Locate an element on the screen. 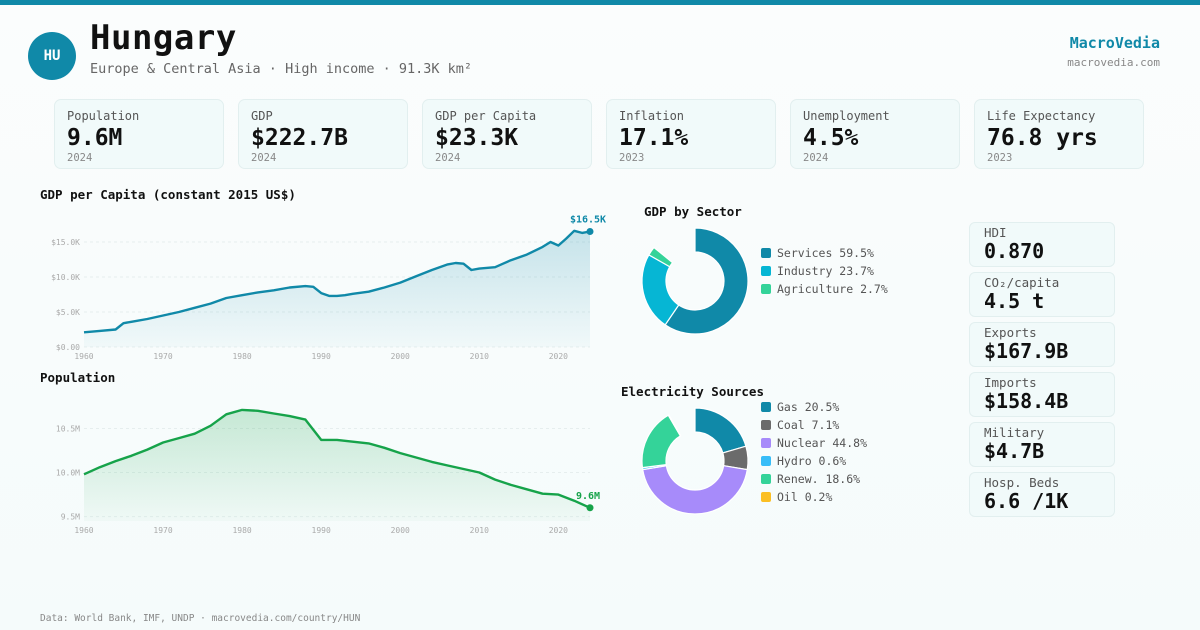 This screenshot has width=1200, height=630. kpi-card-gdp: GDP $222.7B 2024 is located at coordinates (323, 134).